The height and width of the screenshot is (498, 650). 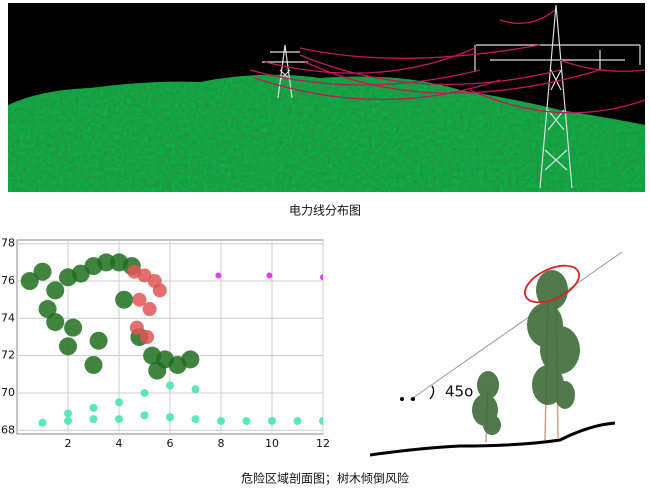 I want to click on bottom-caption: 危险区域剖面图；树木倾倒风险, so click(x=325, y=478).